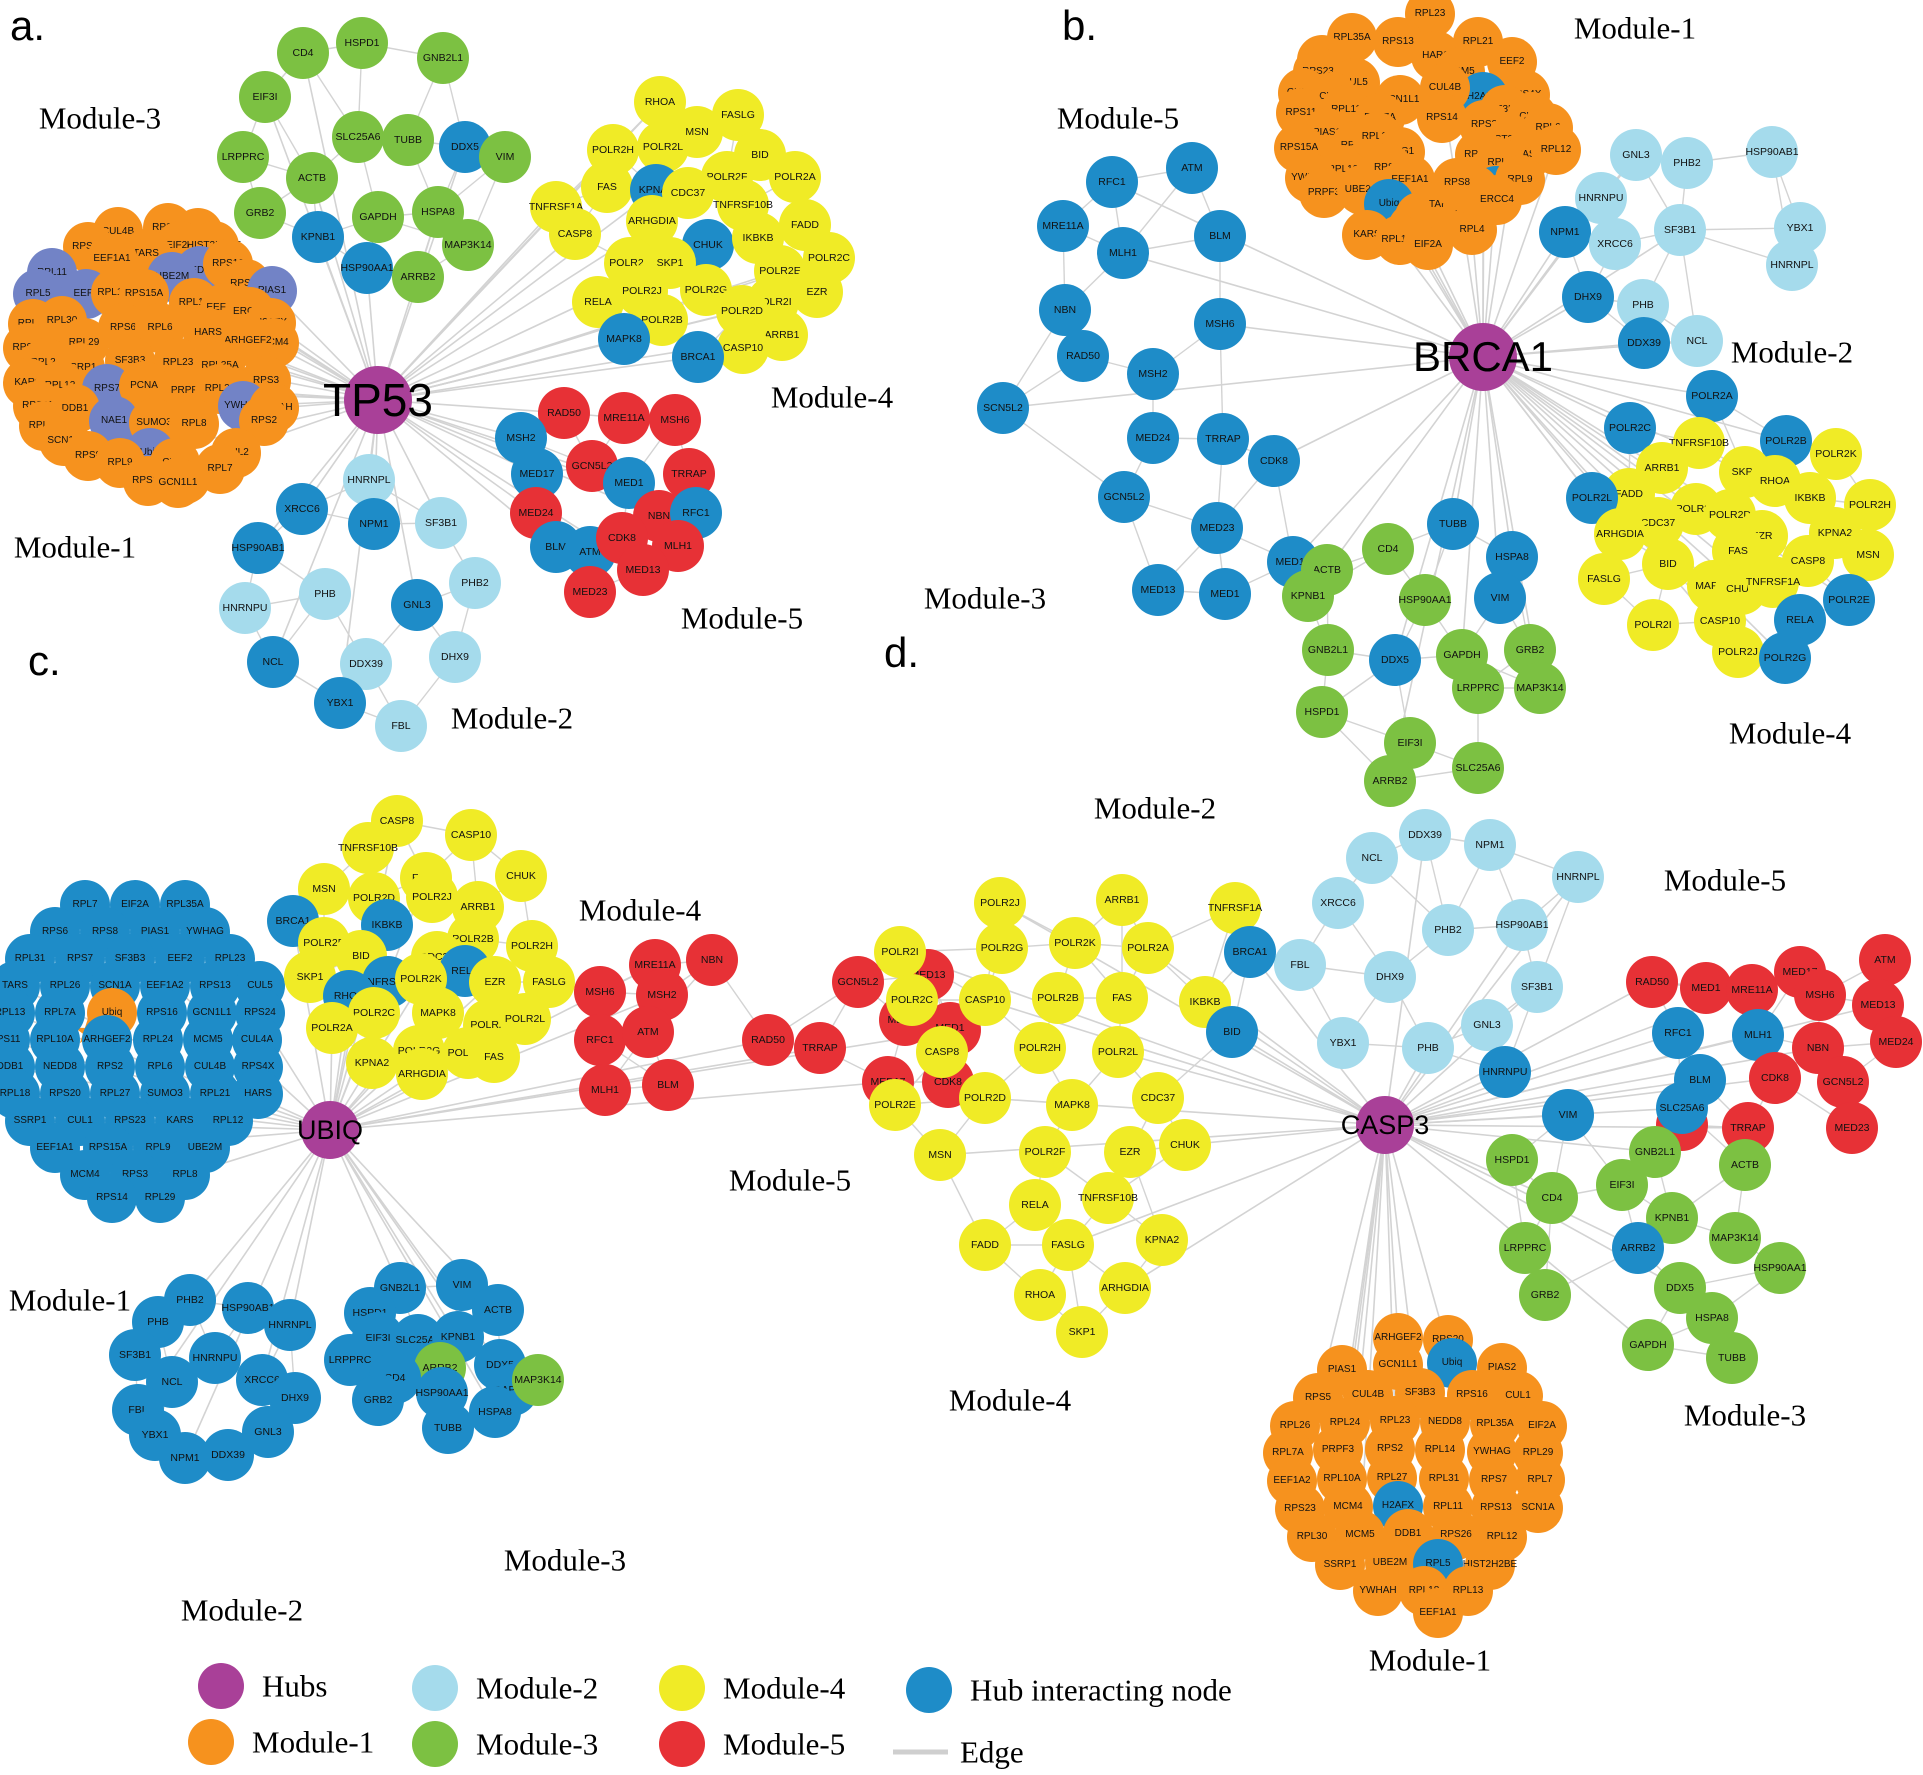 The width and height of the screenshot is (1923, 1775). Describe the element at coordinates (992, 1752) in the screenshot. I see `legend-label-edge: Edge` at that location.